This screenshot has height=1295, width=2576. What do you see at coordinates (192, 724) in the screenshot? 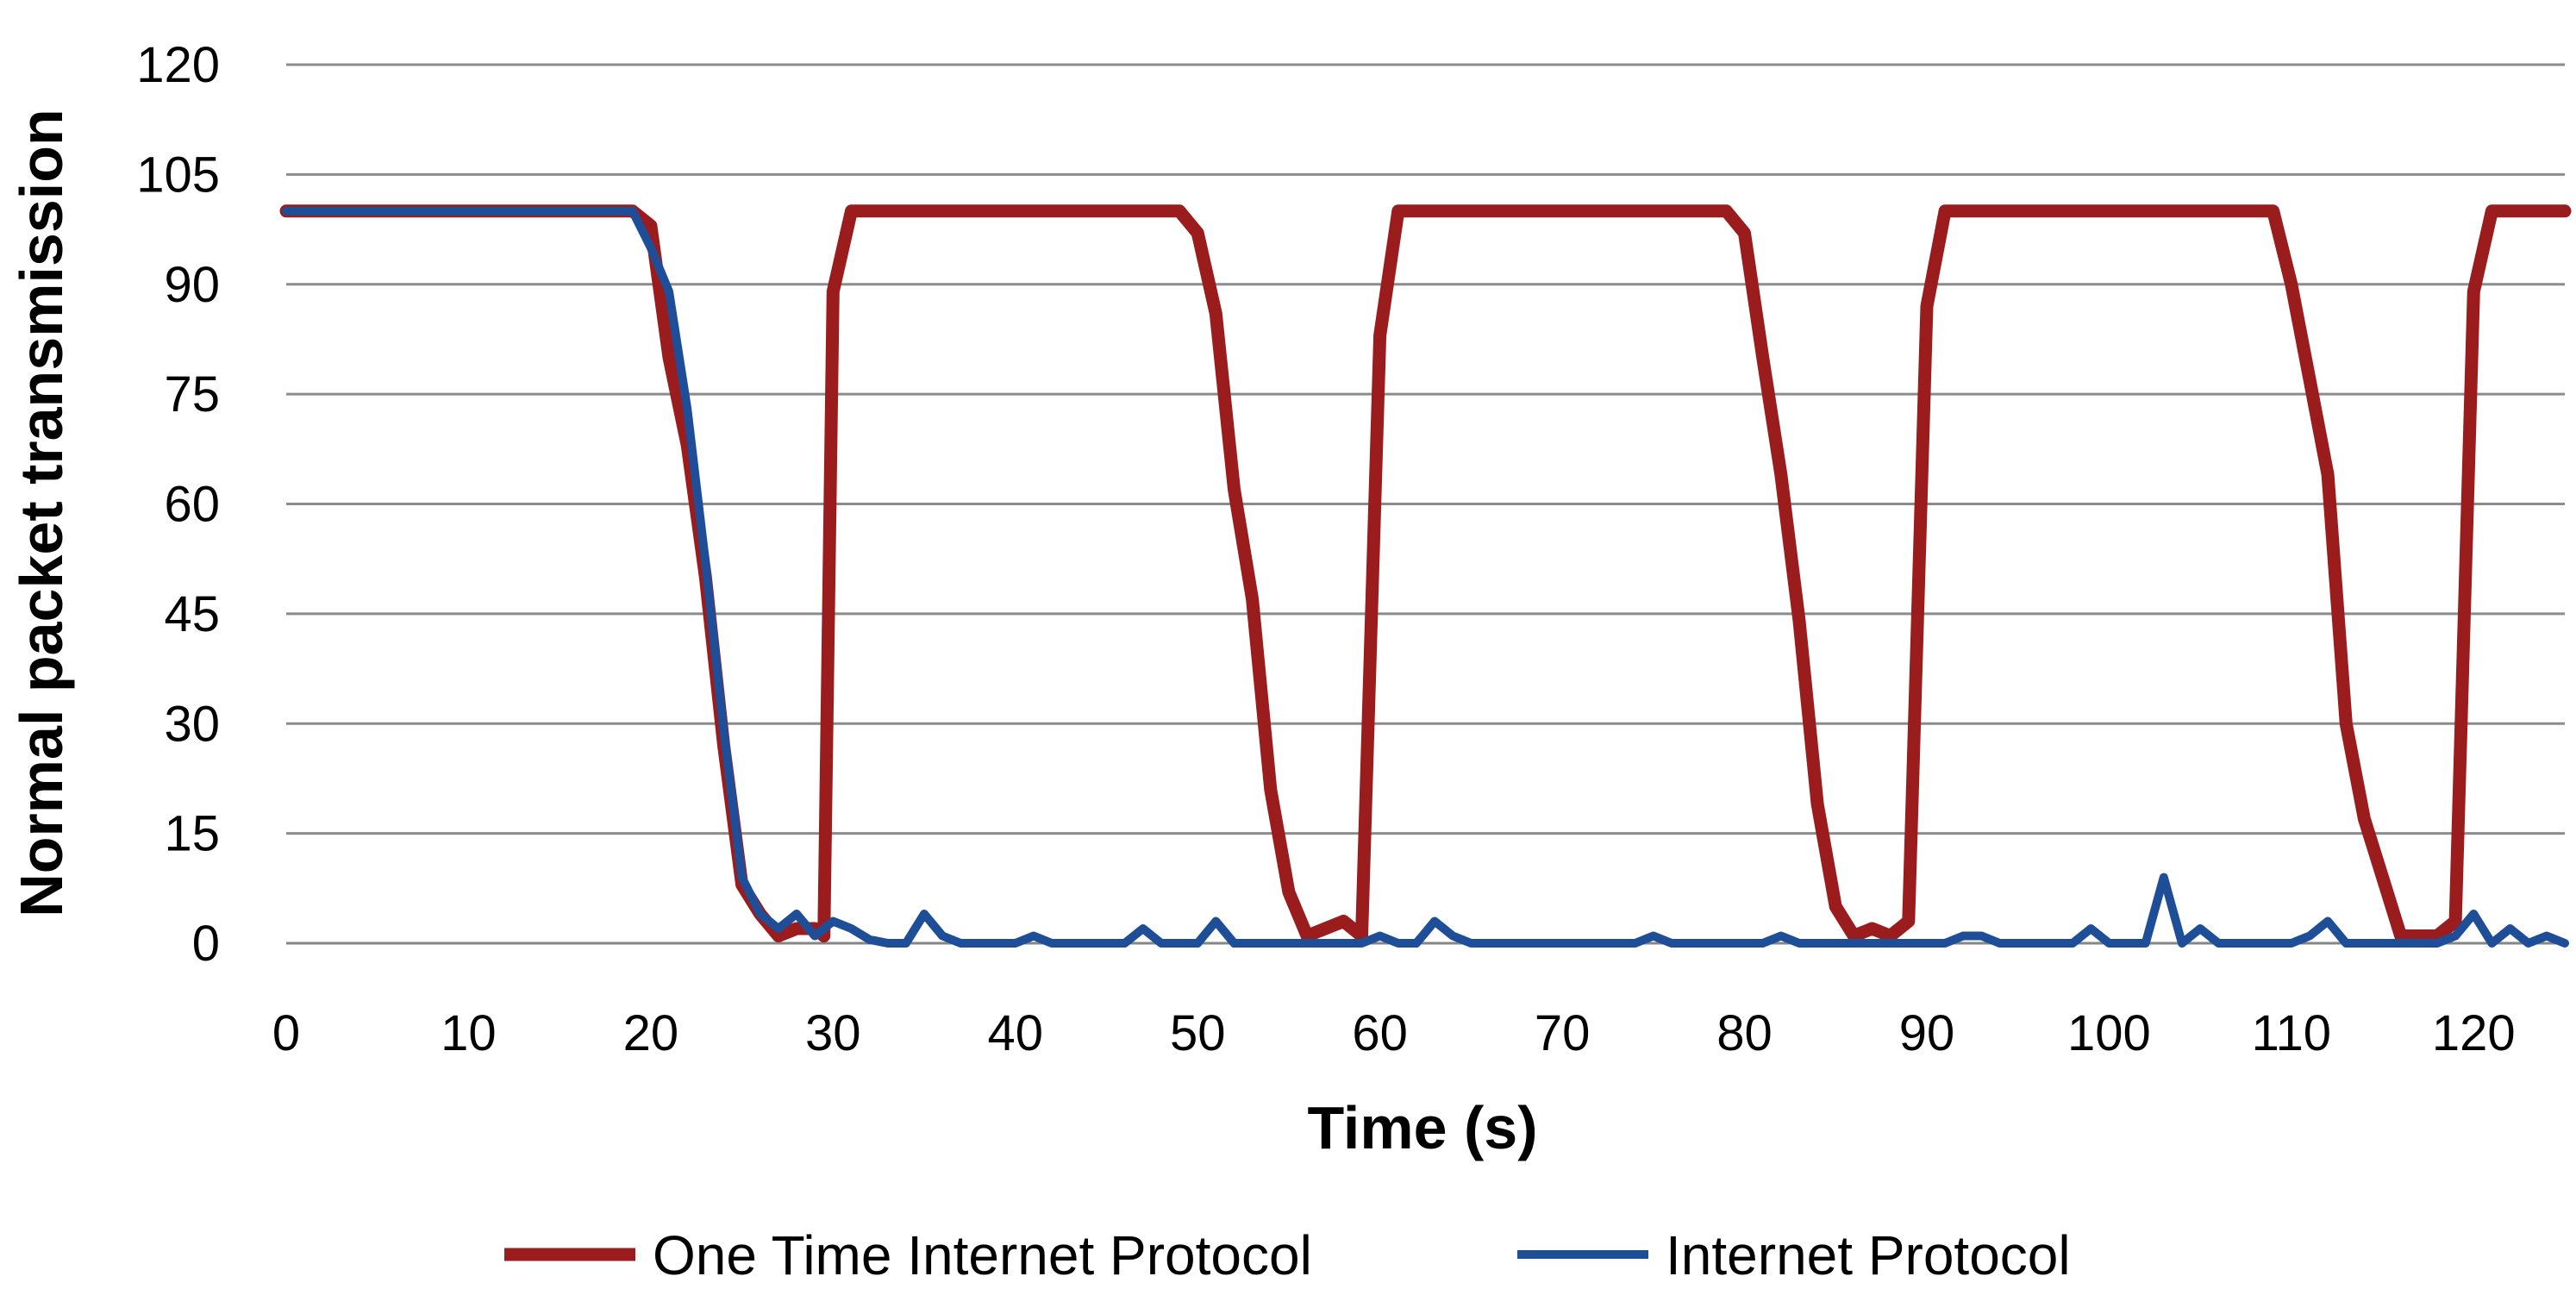
I see `y-tick-label: 30` at bounding box center [192, 724].